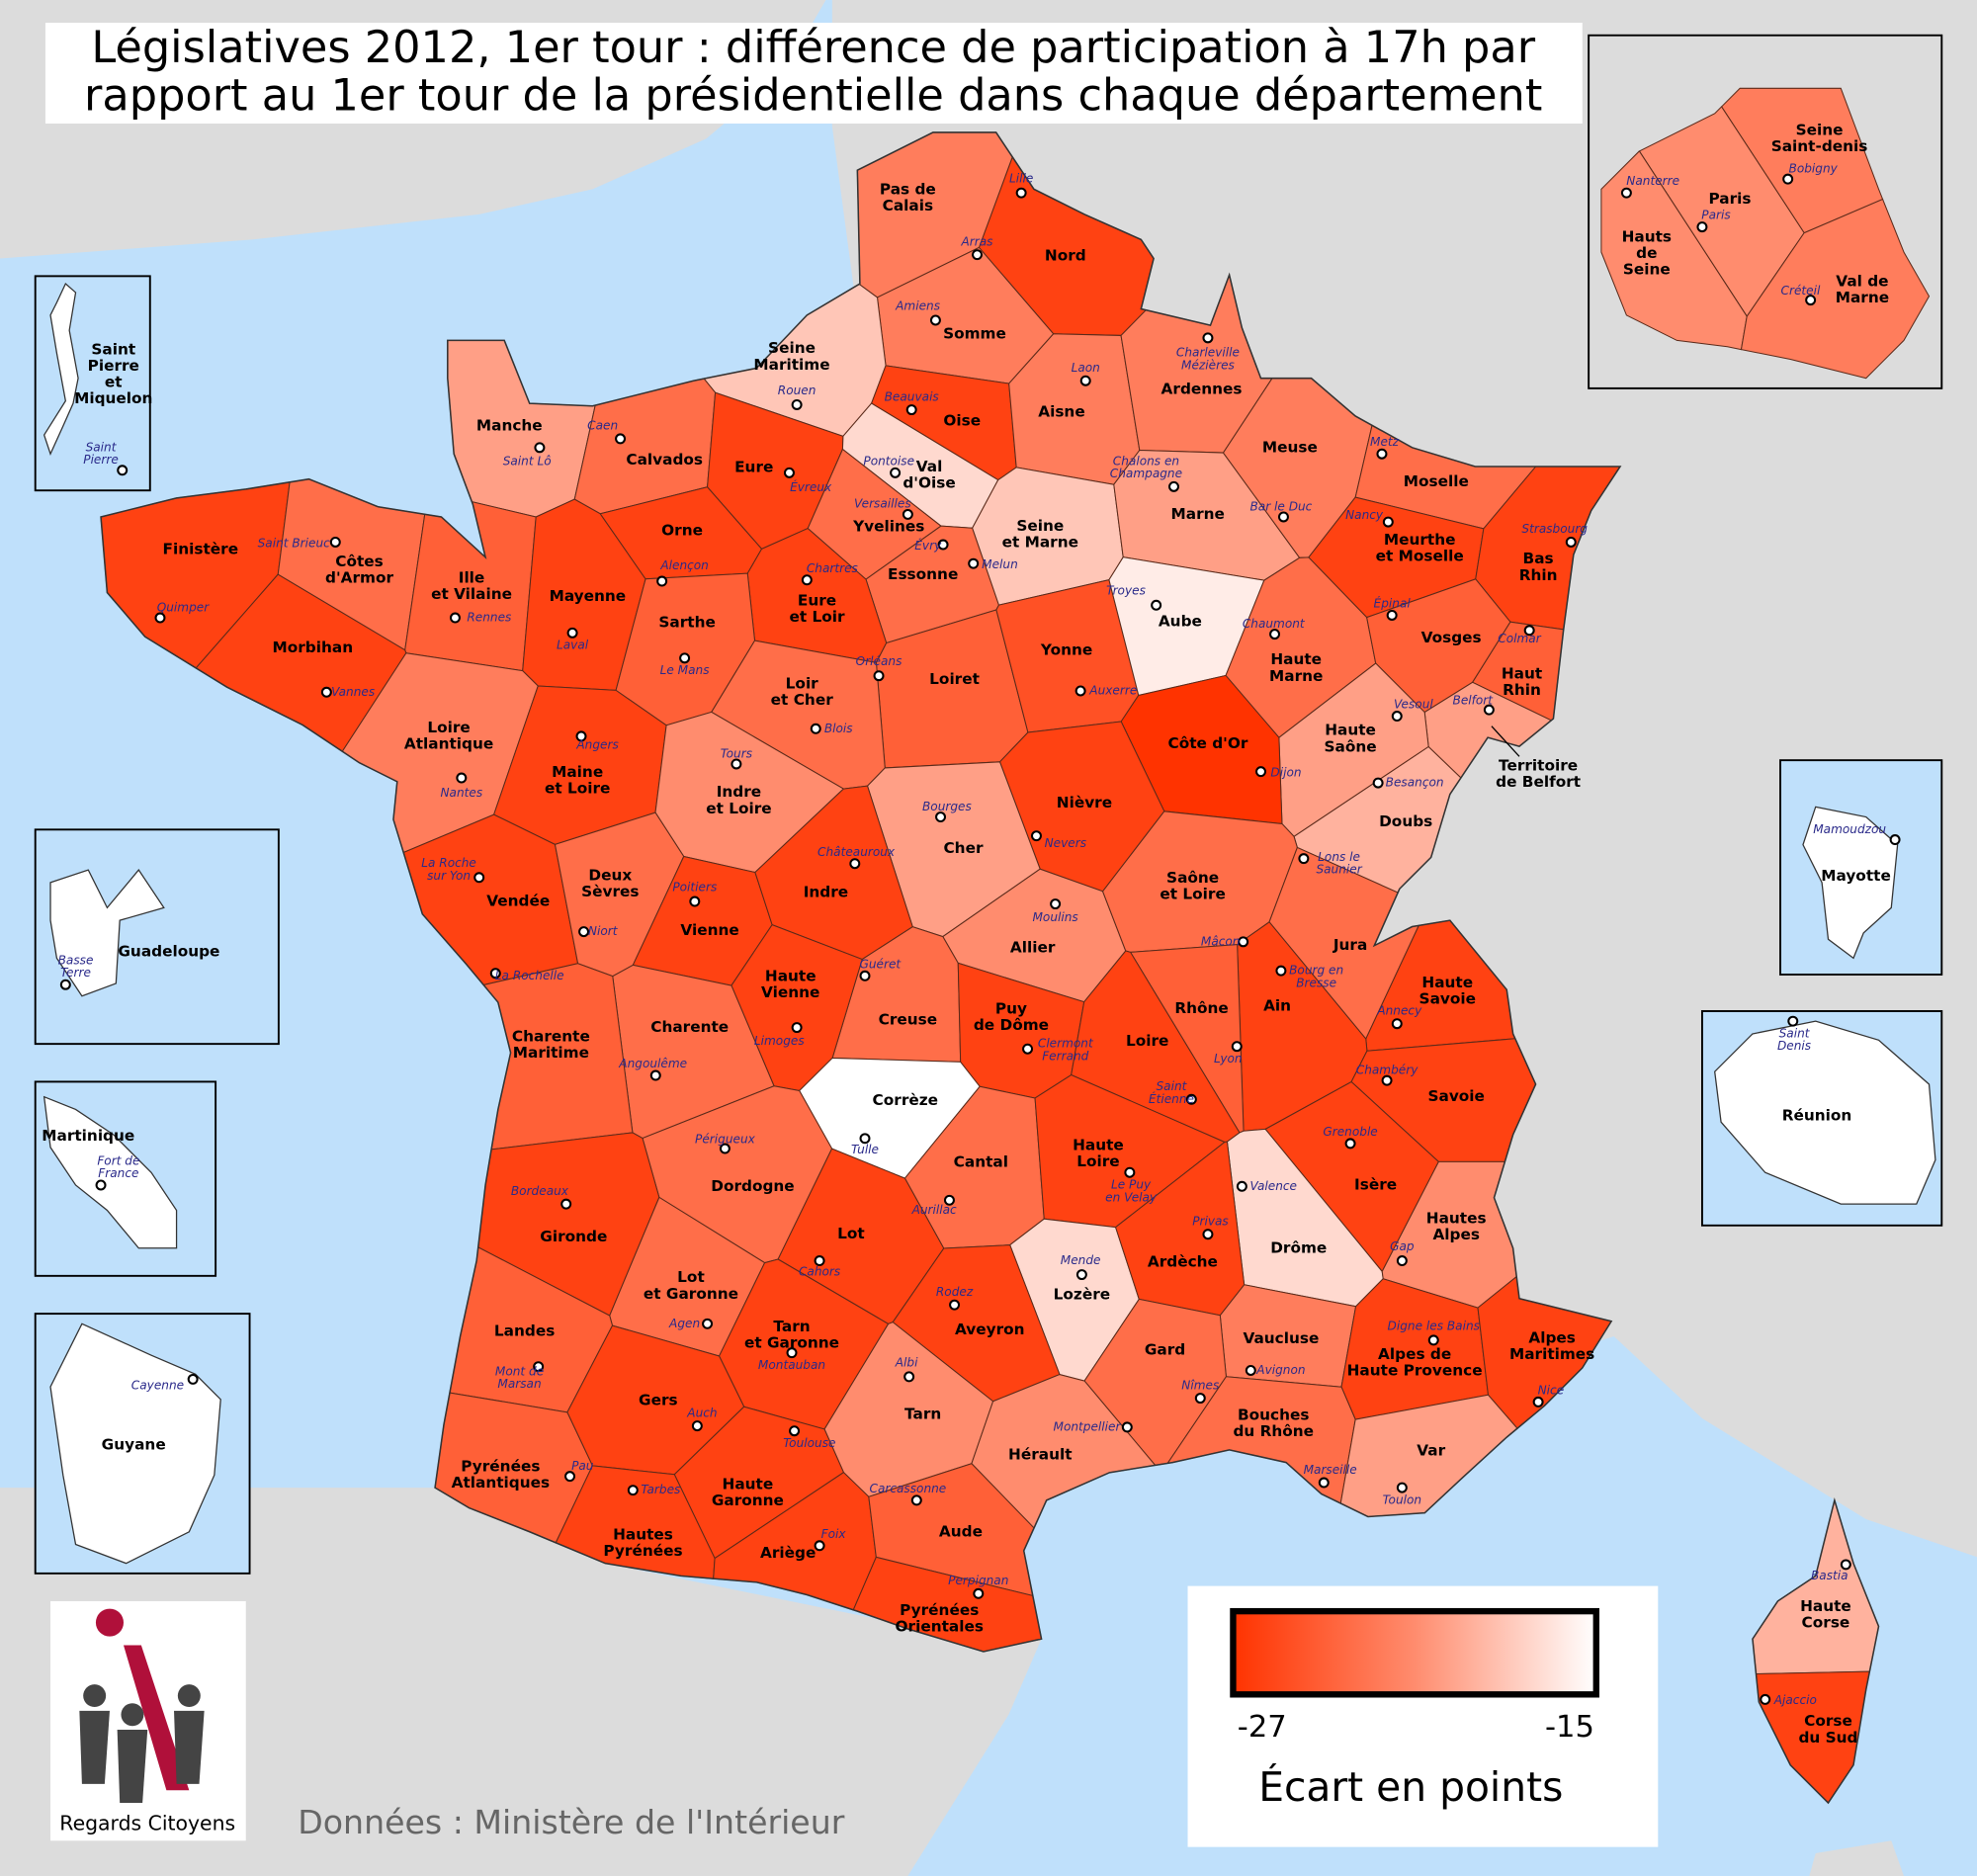  Describe the element at coordinates (501, 1467) in the screenshot. I see `department-name: Pyrénées` at that location.